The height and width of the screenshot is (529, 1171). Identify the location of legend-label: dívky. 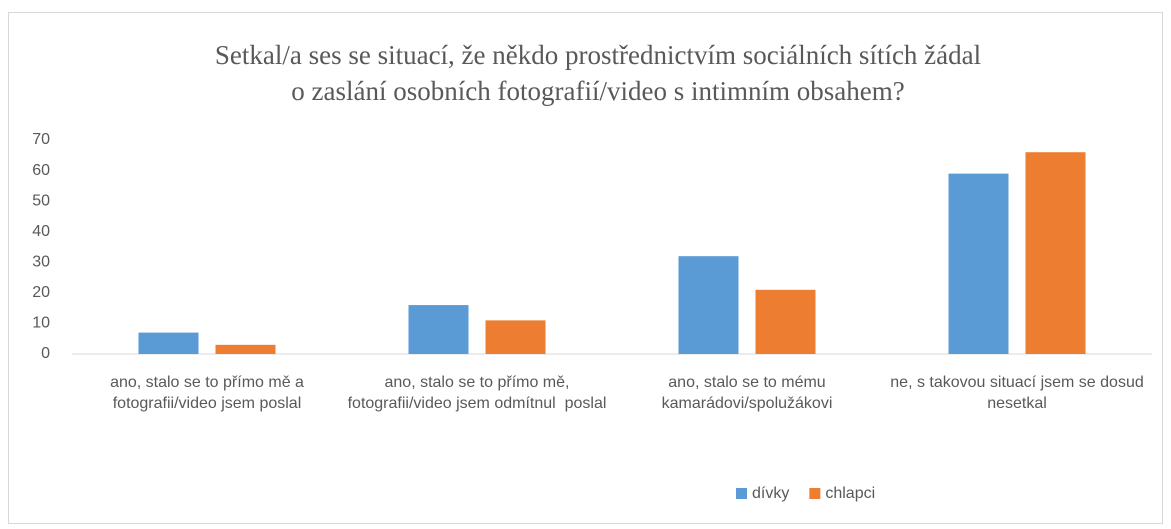
(770, 493).